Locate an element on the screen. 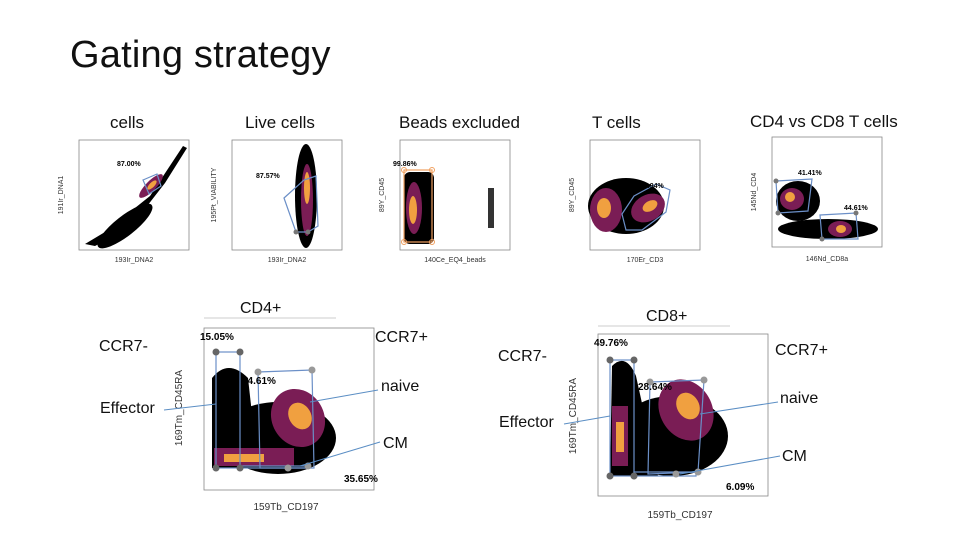 The width and height of the screenshot is (960, 540). y-axis-label: 195Pt_VIABILITY is located at coordinates (214, 194).